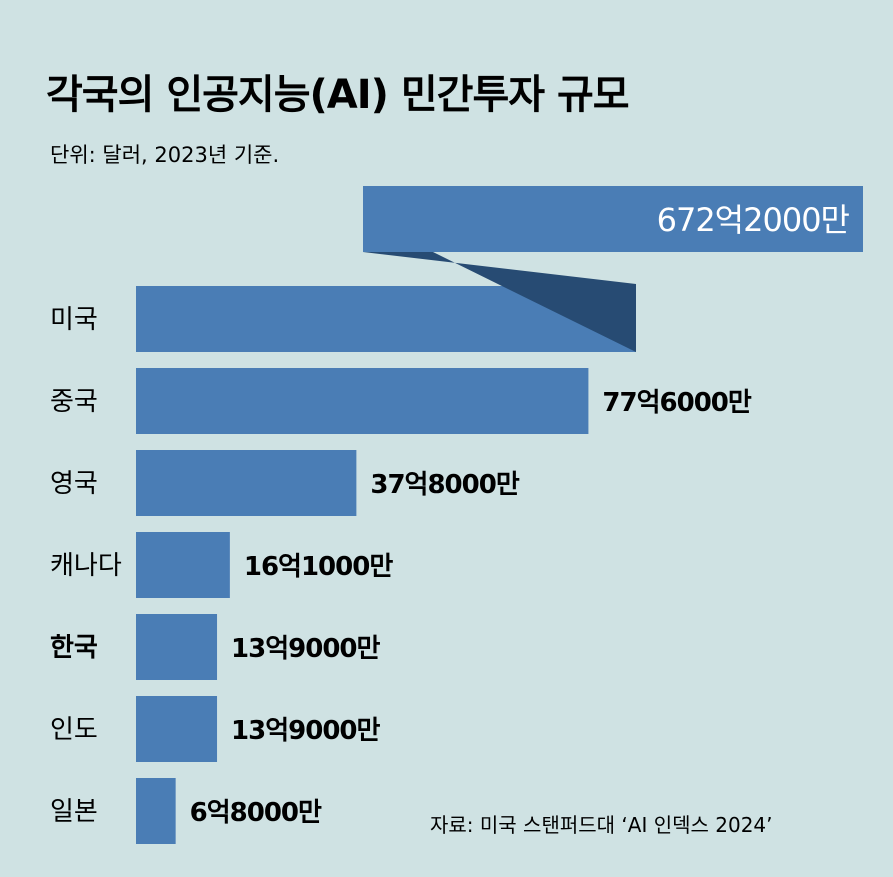 Image resolution: width=893 pixels, height=877 pixels. What do you see at coordinates (318, 567) in the screenshot?
I see `value-label: 16억1000만` at bounding box center [318, 567].